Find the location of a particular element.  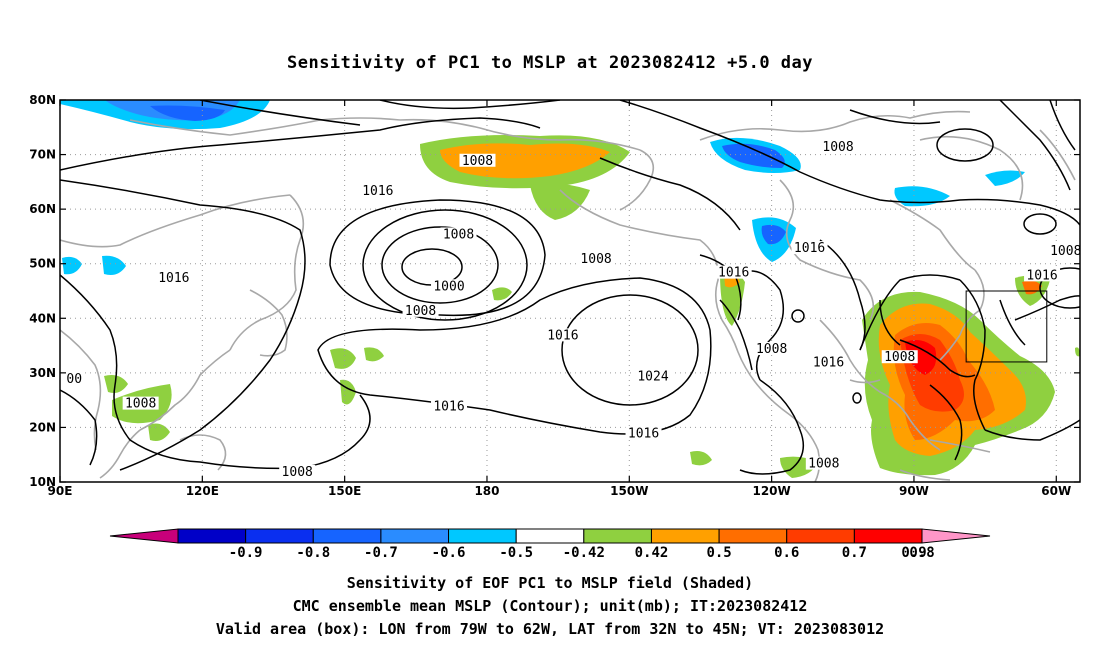

colorbar-label: -0.42 is located at coordinates (584, 553).